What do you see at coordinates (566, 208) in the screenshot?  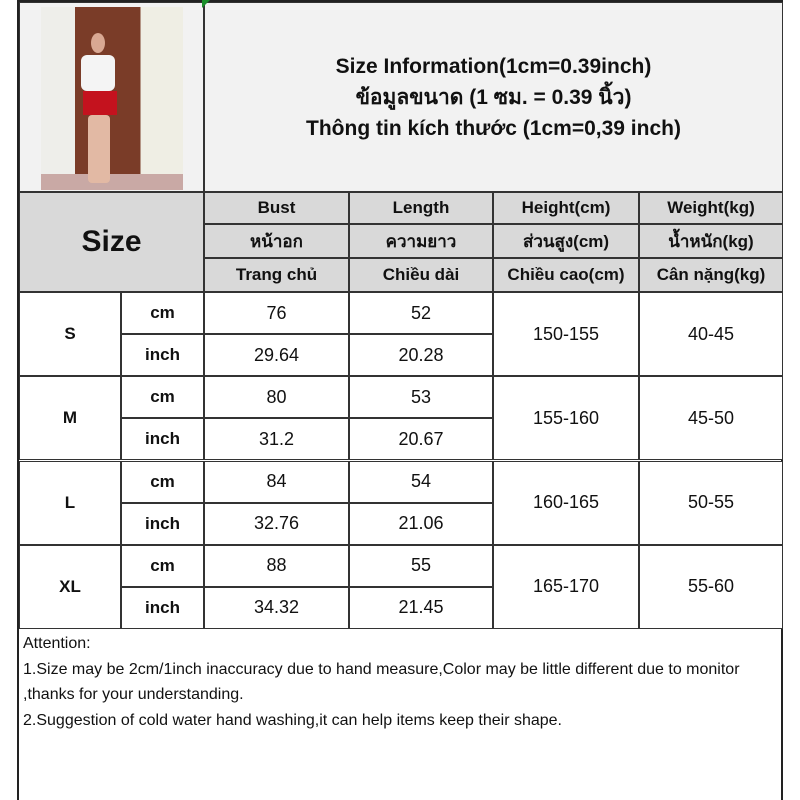 I see `column-header-en: Height(cm)` at bounding box center [566, 208].